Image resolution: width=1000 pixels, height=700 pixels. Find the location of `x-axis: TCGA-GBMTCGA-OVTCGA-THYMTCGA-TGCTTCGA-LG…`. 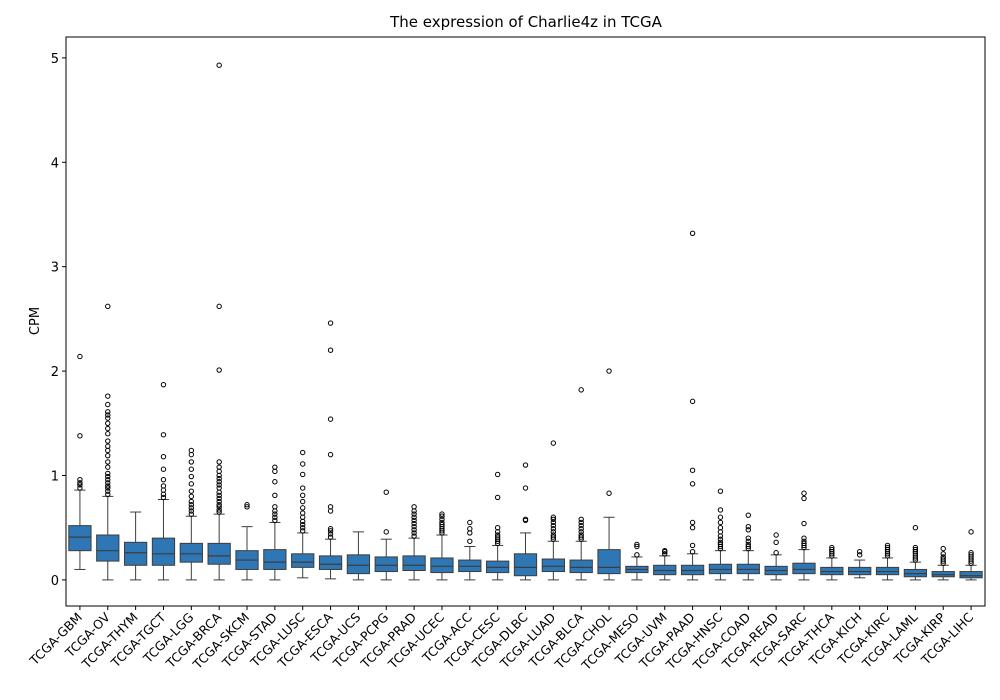

x-axis: TCGA-GBMTCGA-OVTCGA-THYMTCGA-TGCTTCGA-LG… is located at coordinates (501, 640).